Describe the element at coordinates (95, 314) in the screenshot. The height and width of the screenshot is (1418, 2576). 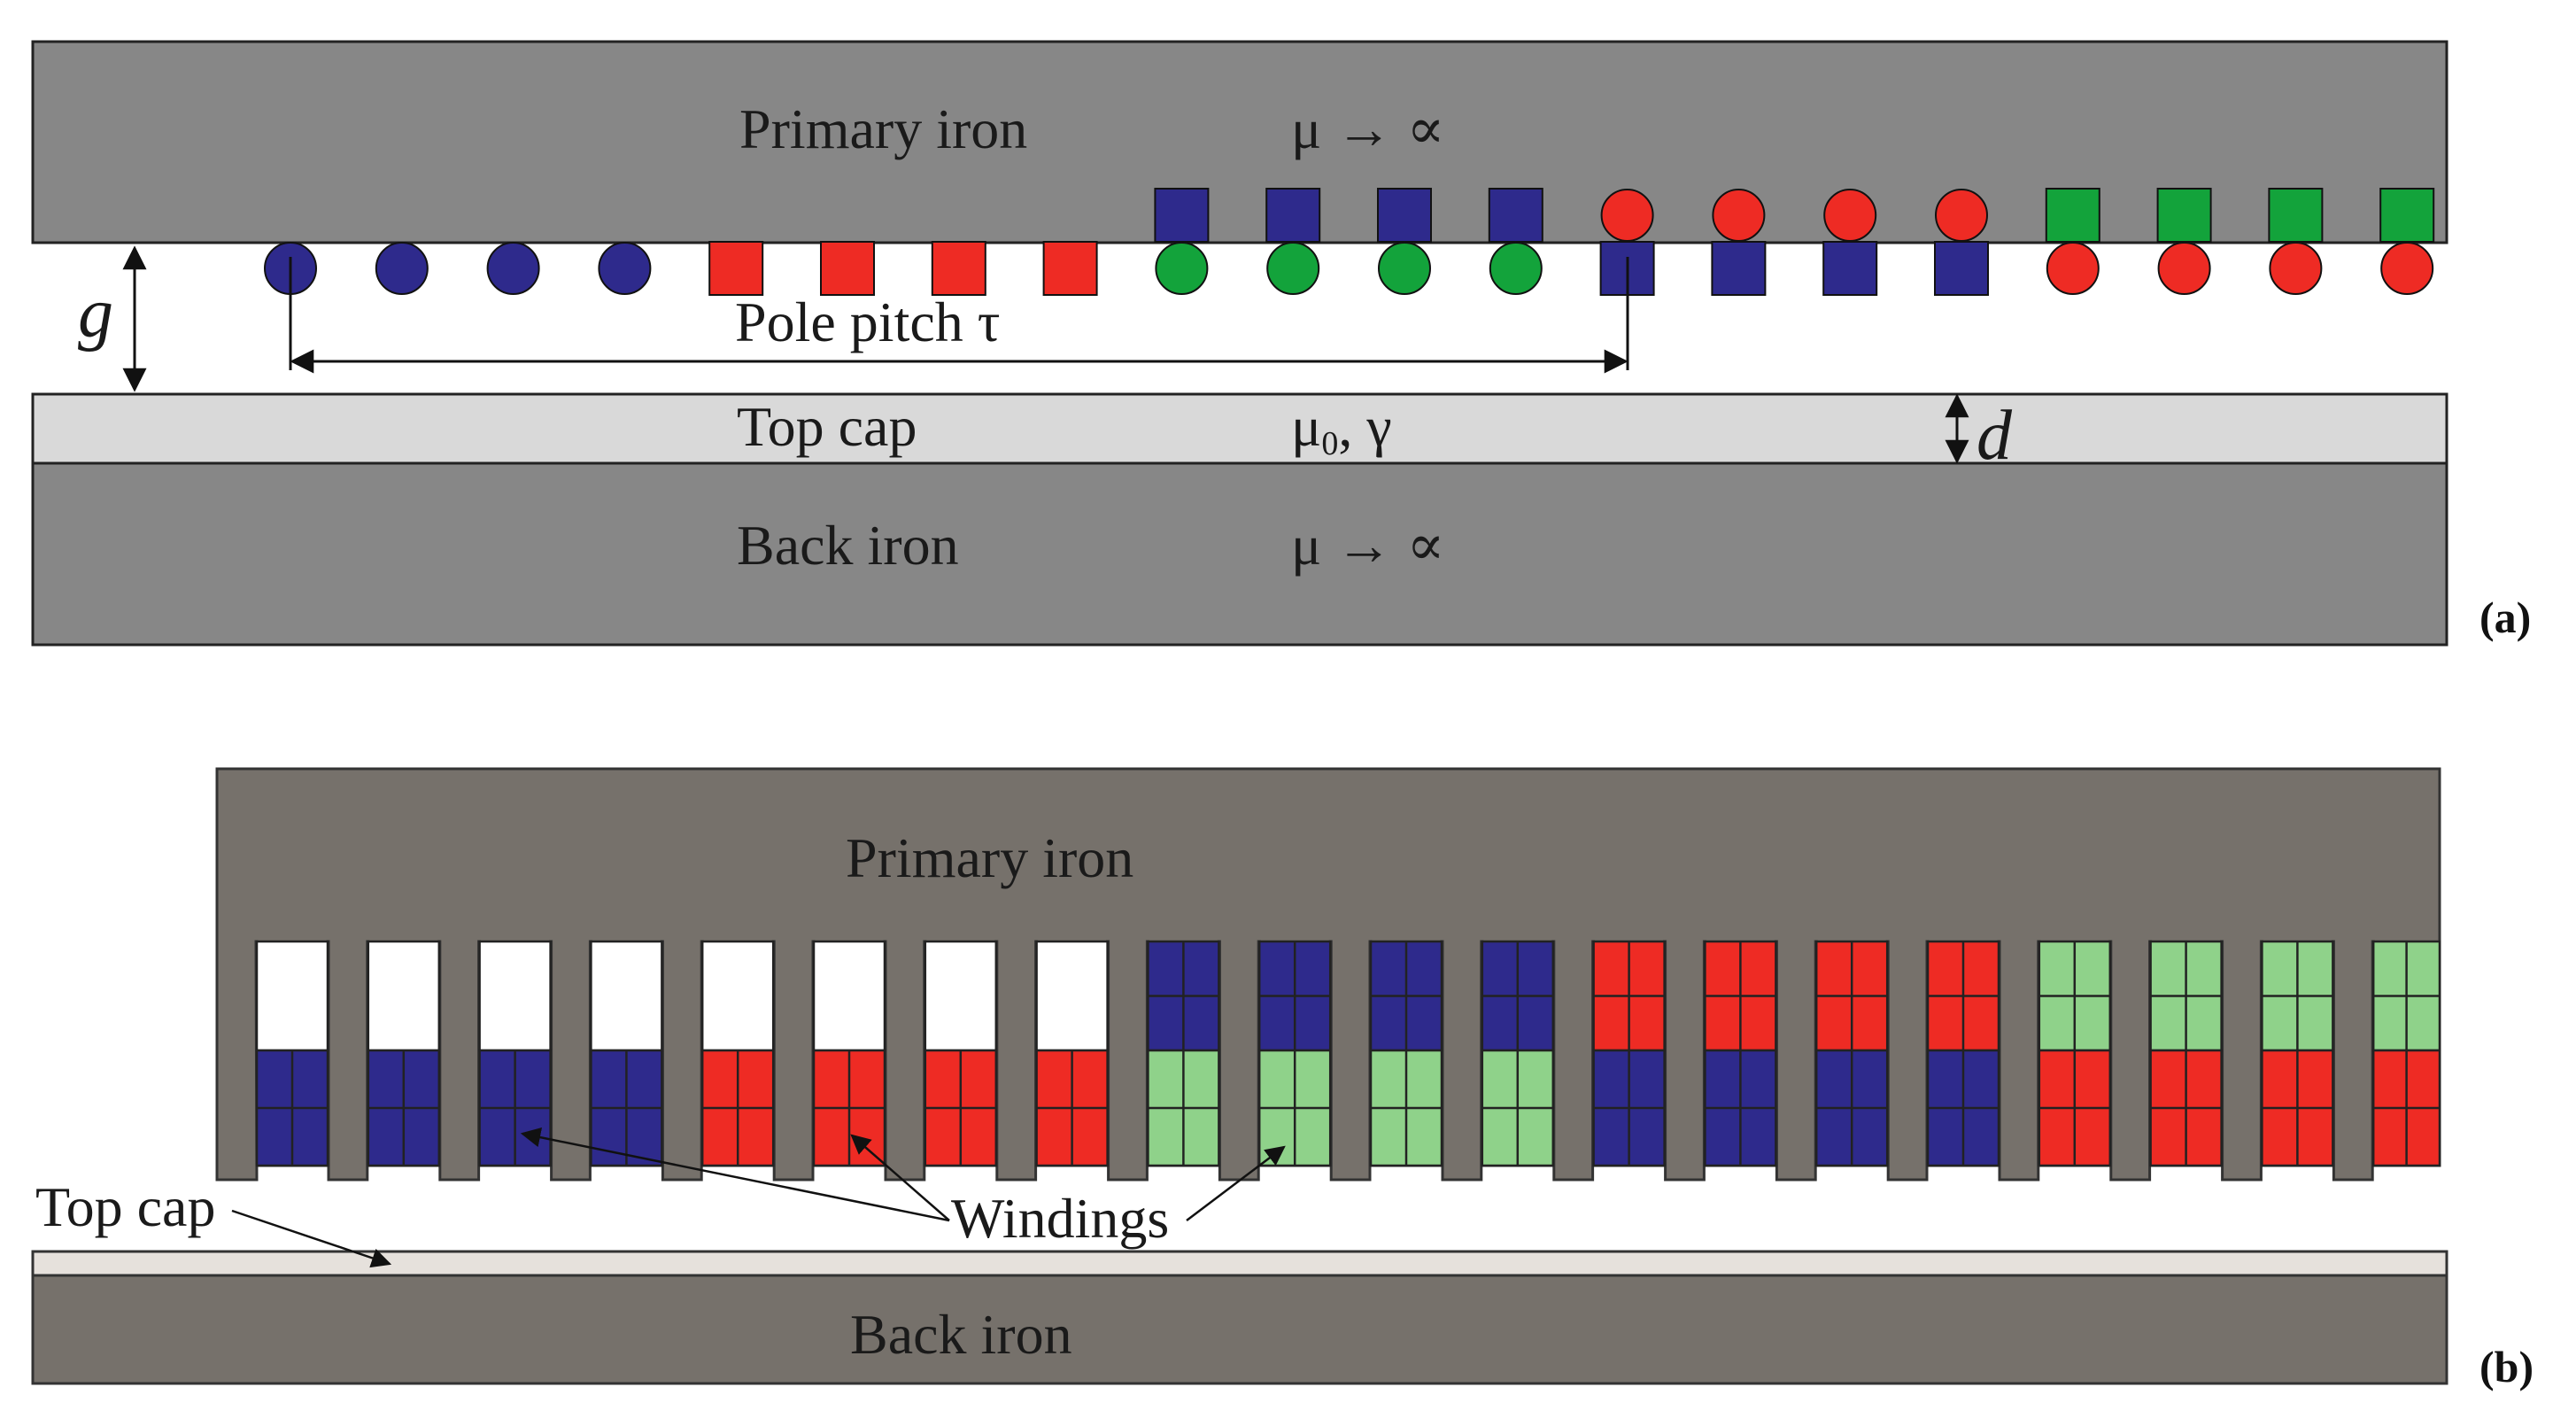
I see `gap-symbol: g` at that location.